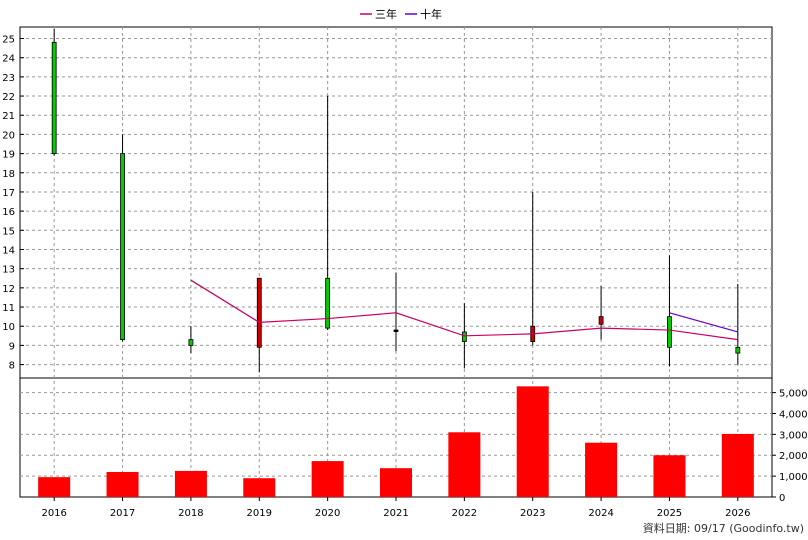  I want to click on x-tick-label: 2026, so click(737, 513).